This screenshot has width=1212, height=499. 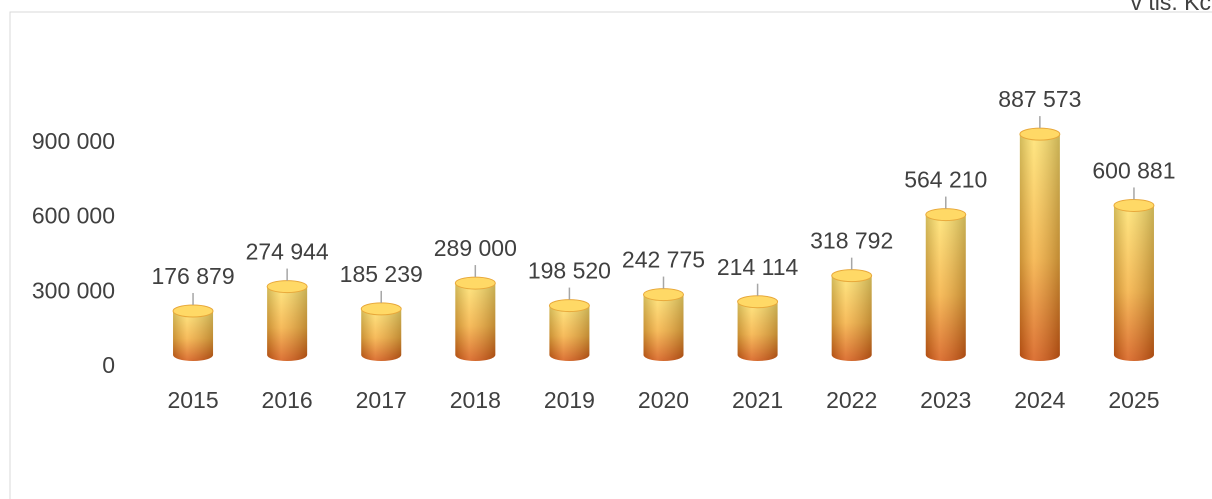 I want to click on x-tick-label: 2017, so click(x=381, y=400).